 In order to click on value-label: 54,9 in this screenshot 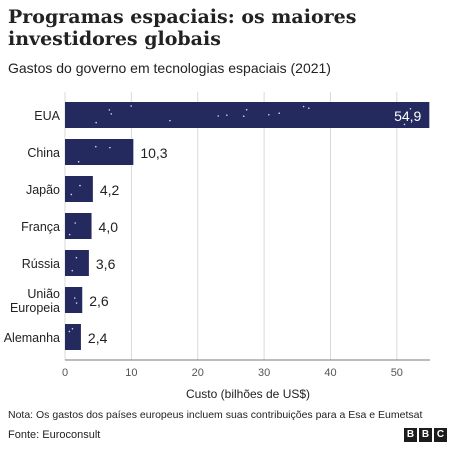, I will do `click(407, 116)`.